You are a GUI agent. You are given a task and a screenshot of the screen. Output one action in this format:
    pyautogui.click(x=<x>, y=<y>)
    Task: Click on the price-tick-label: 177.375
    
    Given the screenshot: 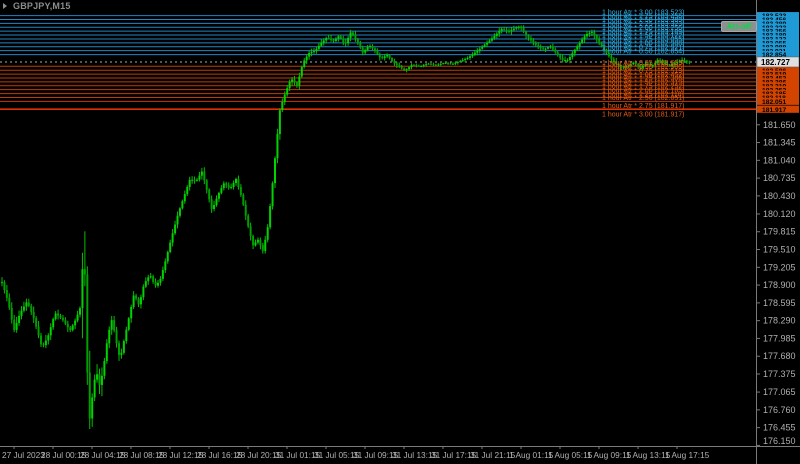 What is the action you would take?
    pyautogui.click(x=779, y=374)
    